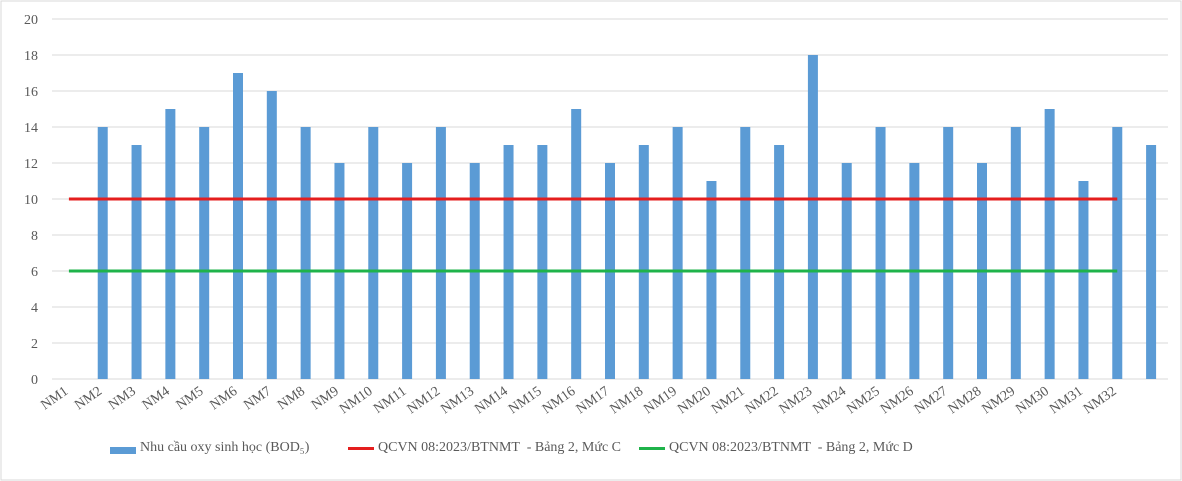 The image size is (1182, 481). Describe the element at coordinates (762, 400) in the screenshot. I see `x-tick-label: NM22` at that location.